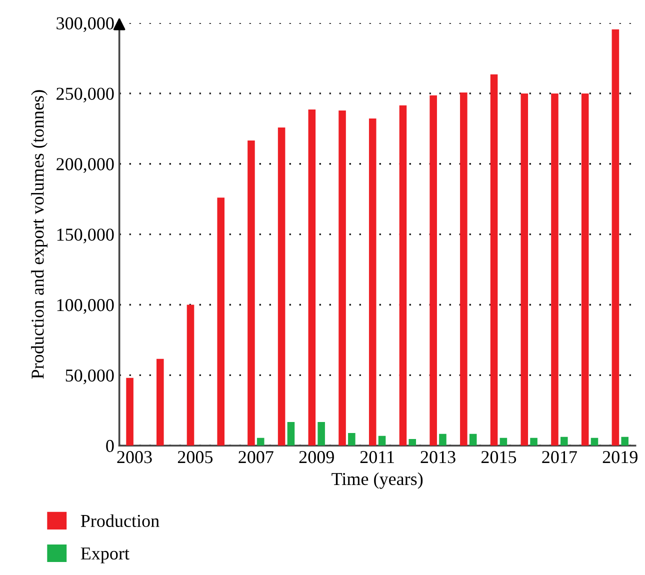 This screenshot has height=575, width=645. What do you see at coordinates (438, 457) in the screenshot?
I see `x-tick-label: 2013` at bounding box center [438, 457].